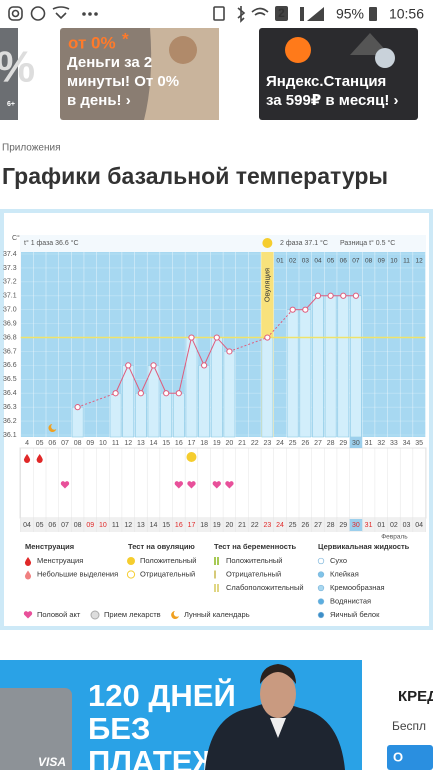  Describe the element at coordinates (109, 62) in the screenshot. I see `ad-text: Деньги за 2` at that location.